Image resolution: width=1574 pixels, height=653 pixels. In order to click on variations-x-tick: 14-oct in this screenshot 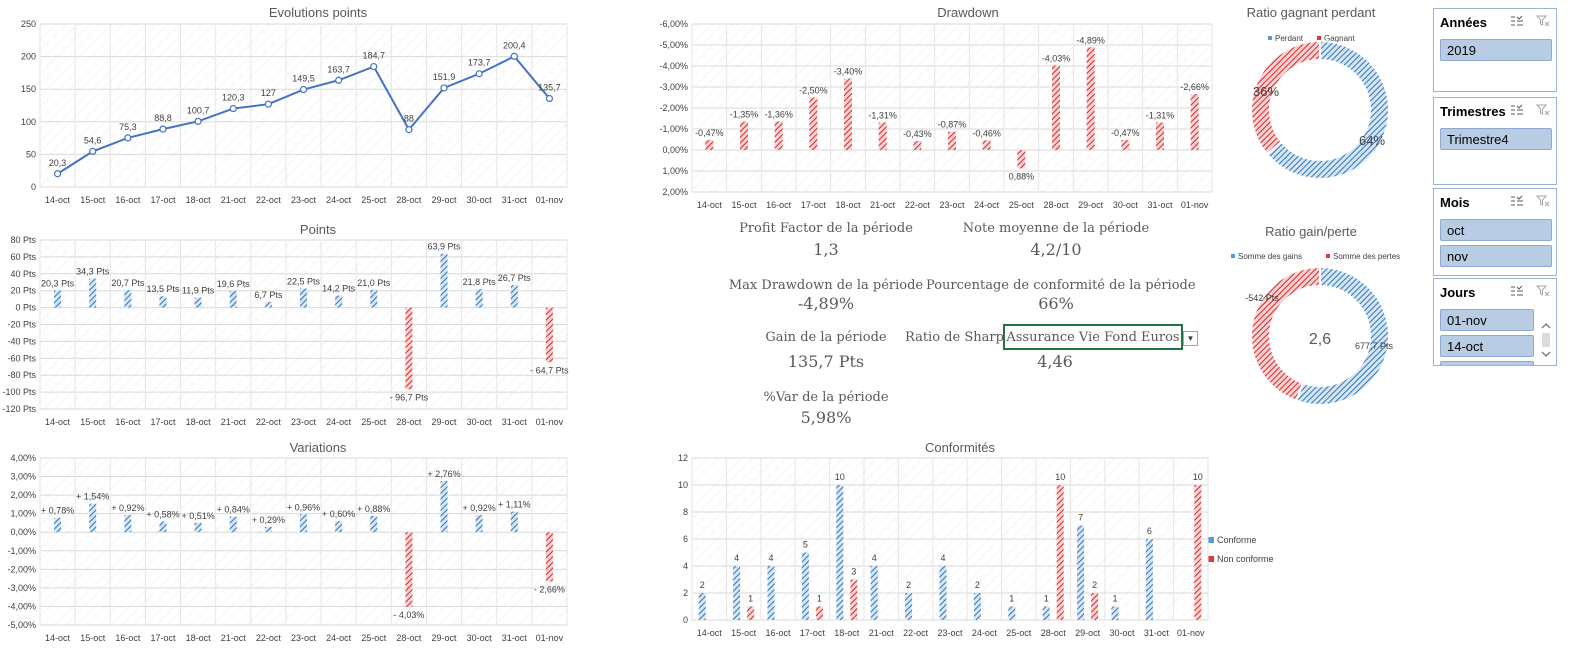, I will do `click(58, 638)`.